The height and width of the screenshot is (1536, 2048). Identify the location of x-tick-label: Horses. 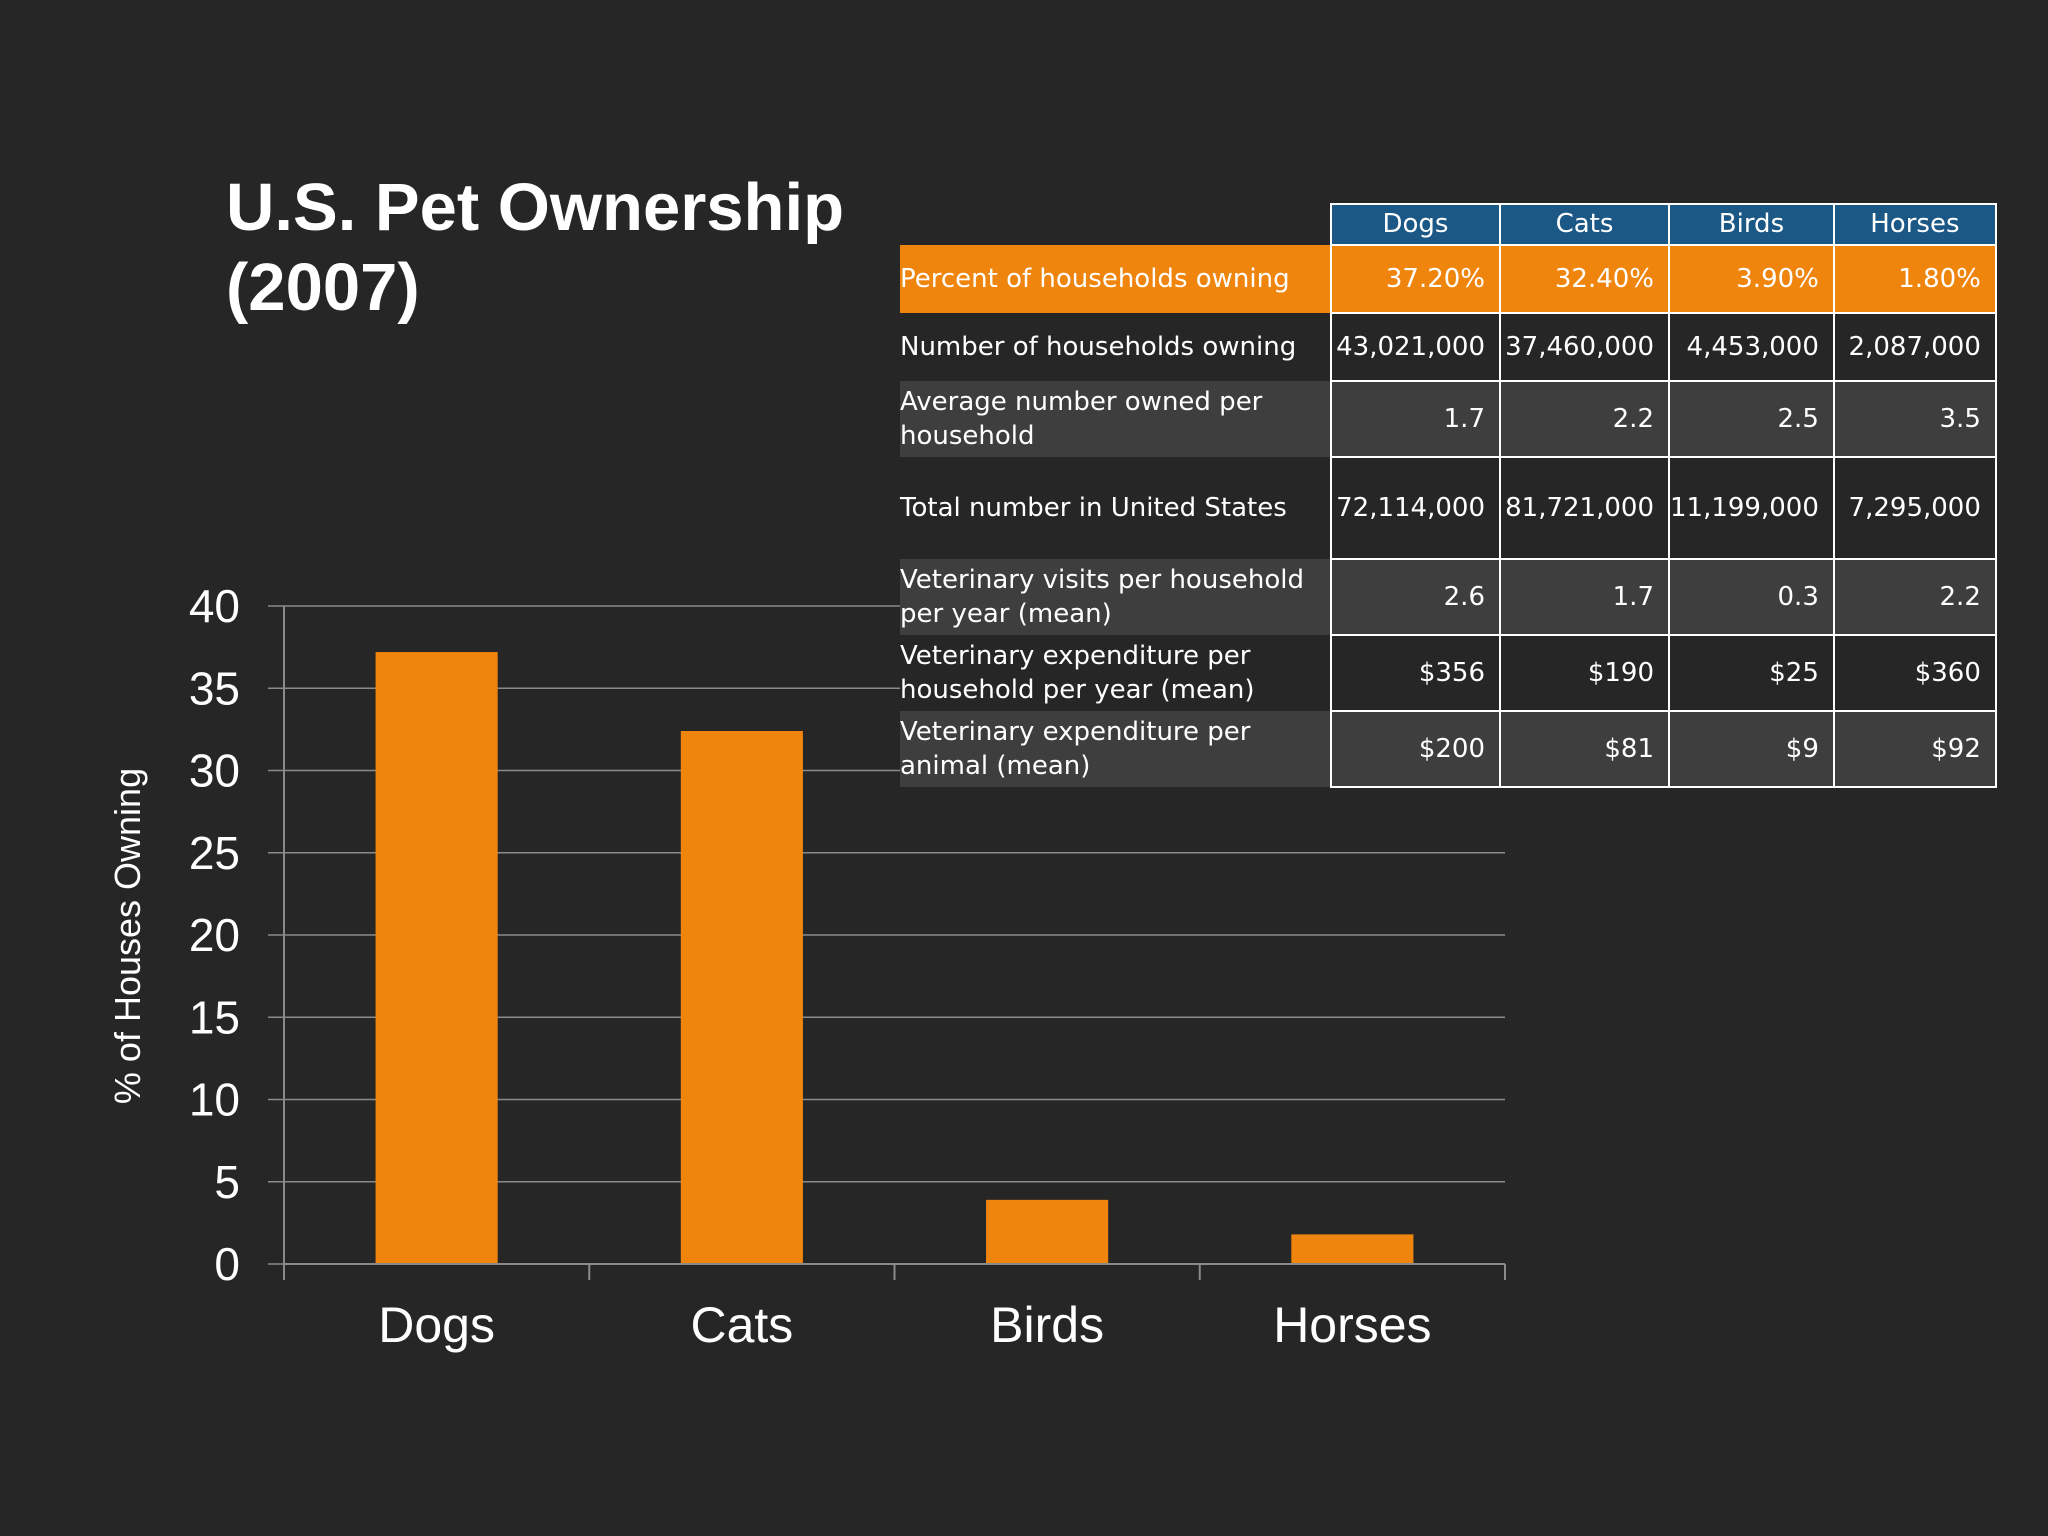
(1352, 1325).